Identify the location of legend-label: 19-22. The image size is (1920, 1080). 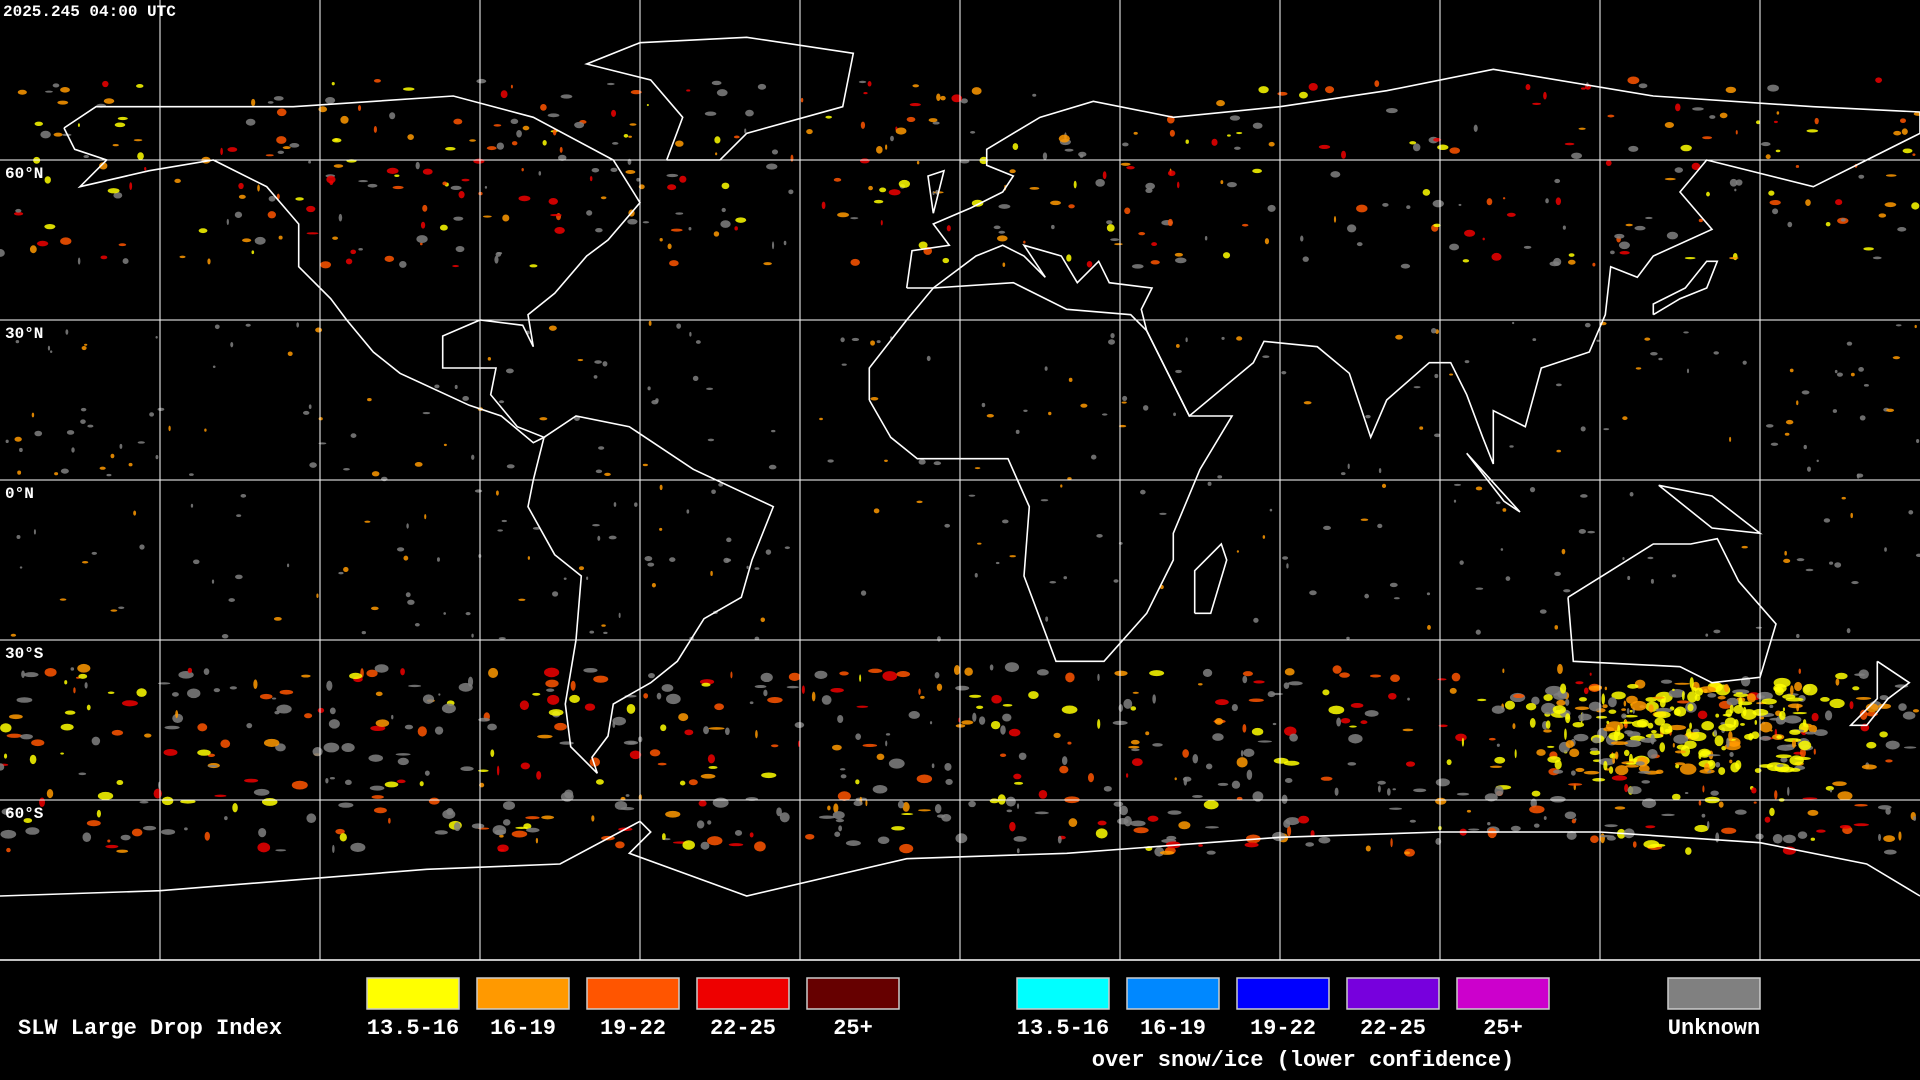
(633, 1028).